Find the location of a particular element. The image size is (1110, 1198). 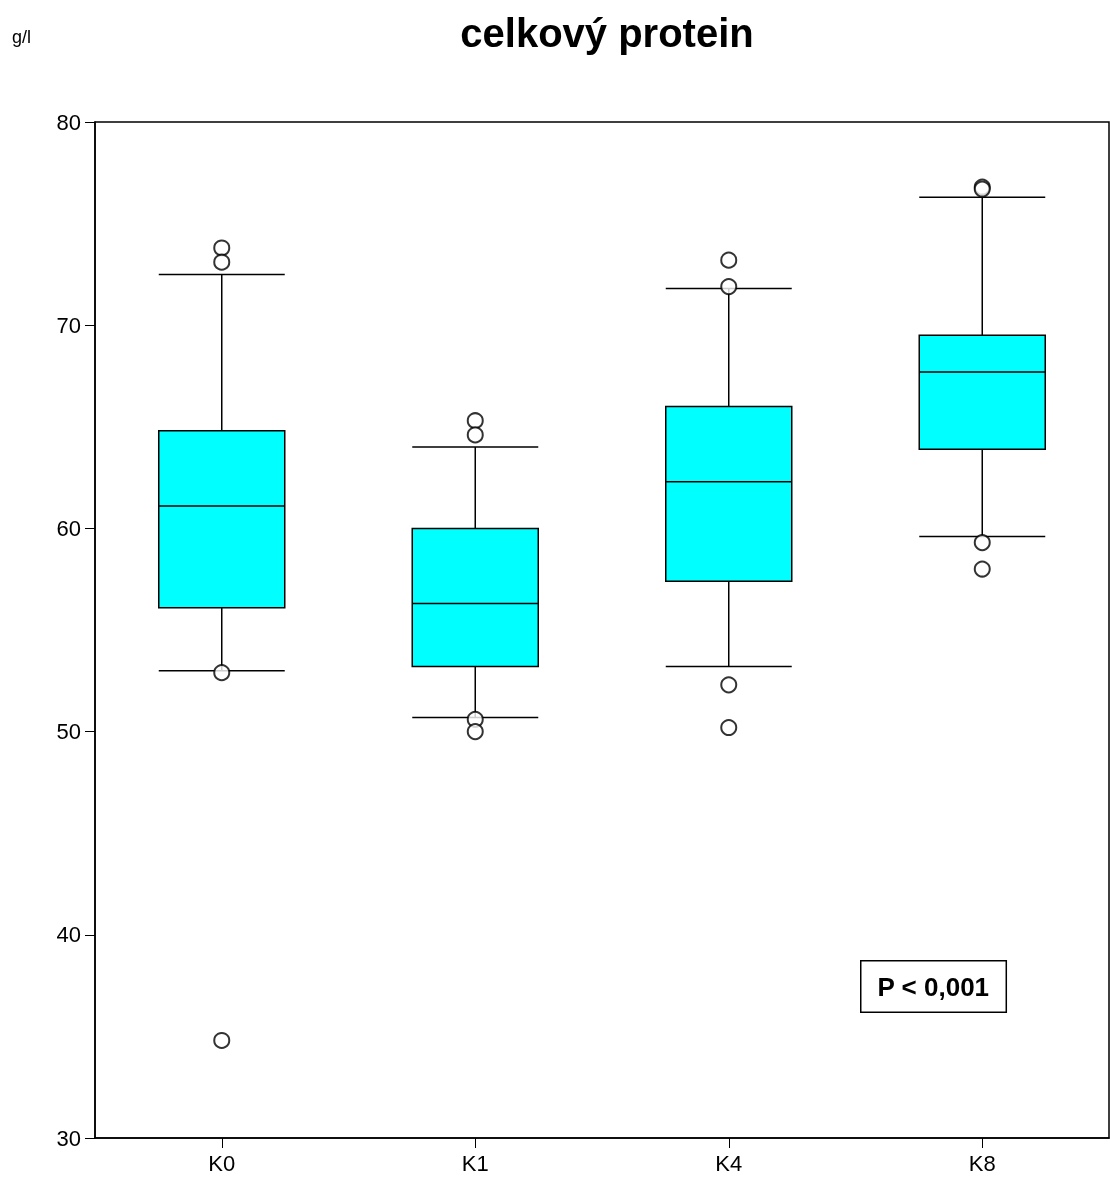

y-tick-label: 30 is located at coordinates (68, 1138).